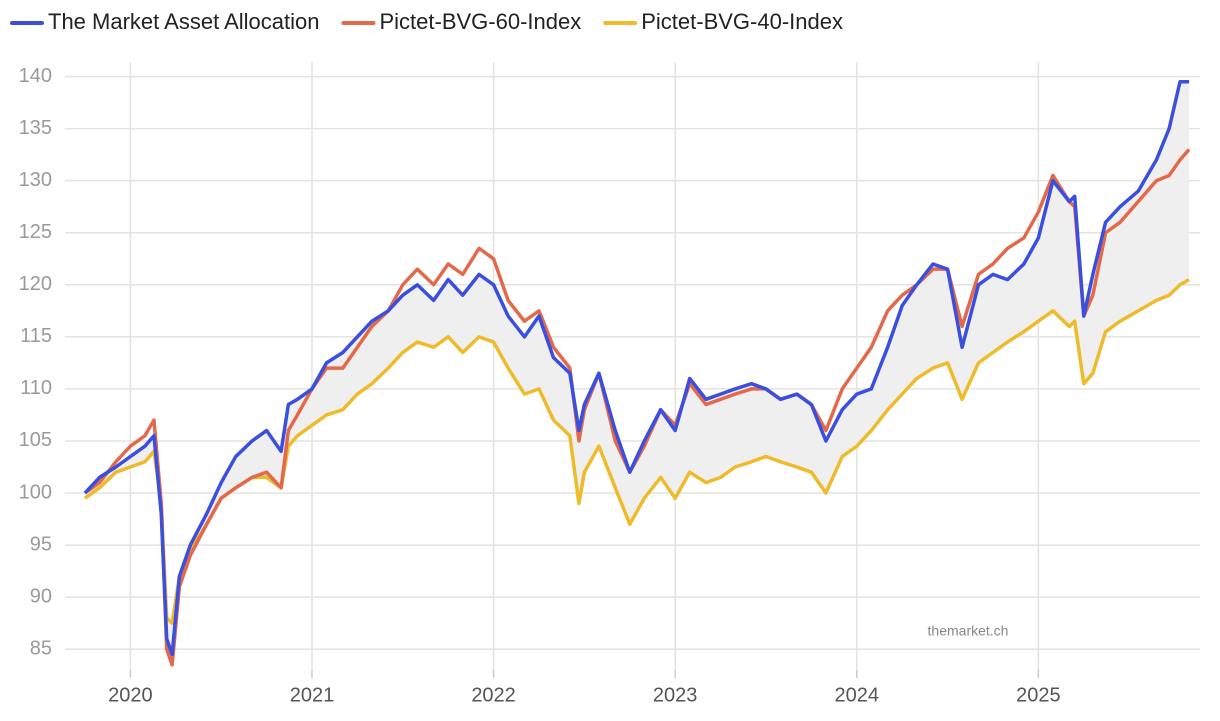  I want to click on y-tick-label: 135, so click(35, 128).